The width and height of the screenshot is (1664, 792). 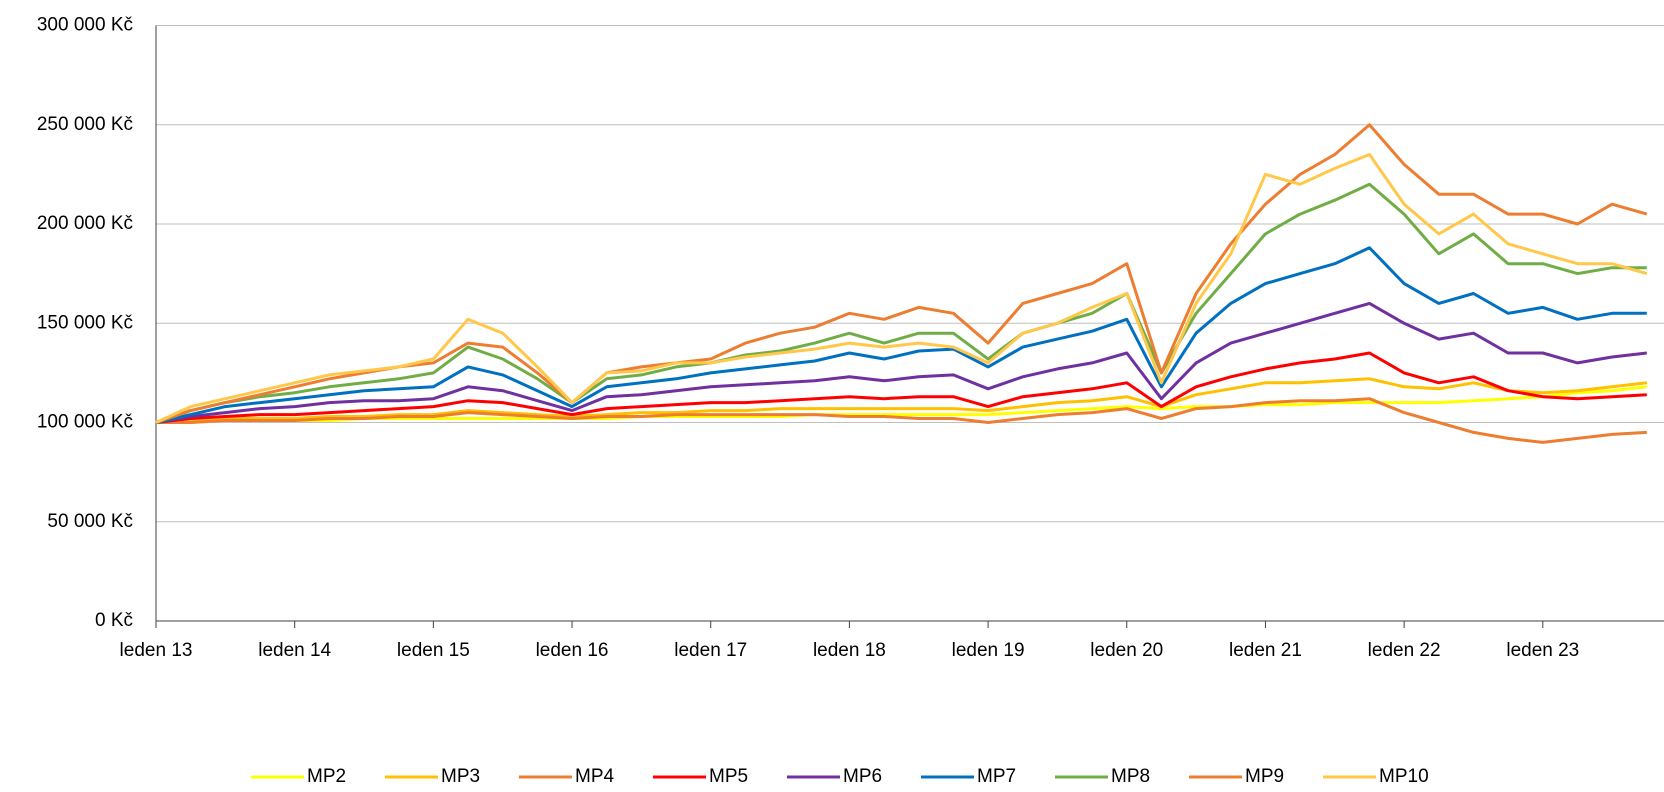 What do you see at coordinates (156, 650) in the screenshot?
I see `x-tick-label: leden 13` at bounding box center [156, 650].